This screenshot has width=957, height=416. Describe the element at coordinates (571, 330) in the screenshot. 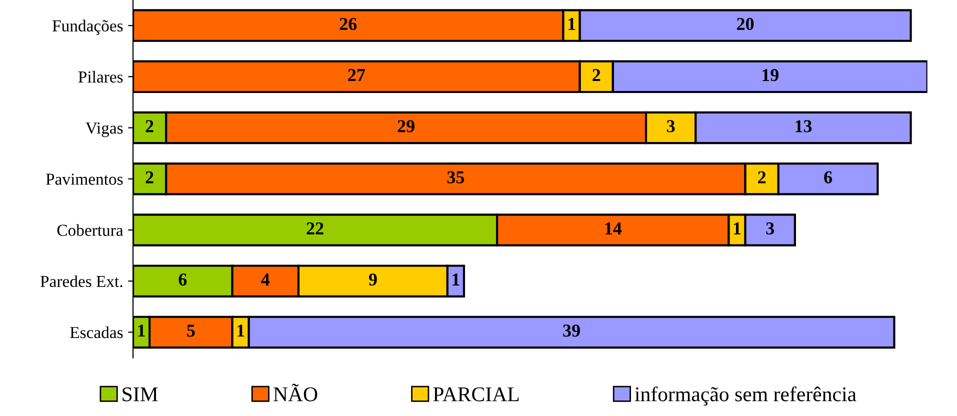

I see `data-label: 39` at that location.